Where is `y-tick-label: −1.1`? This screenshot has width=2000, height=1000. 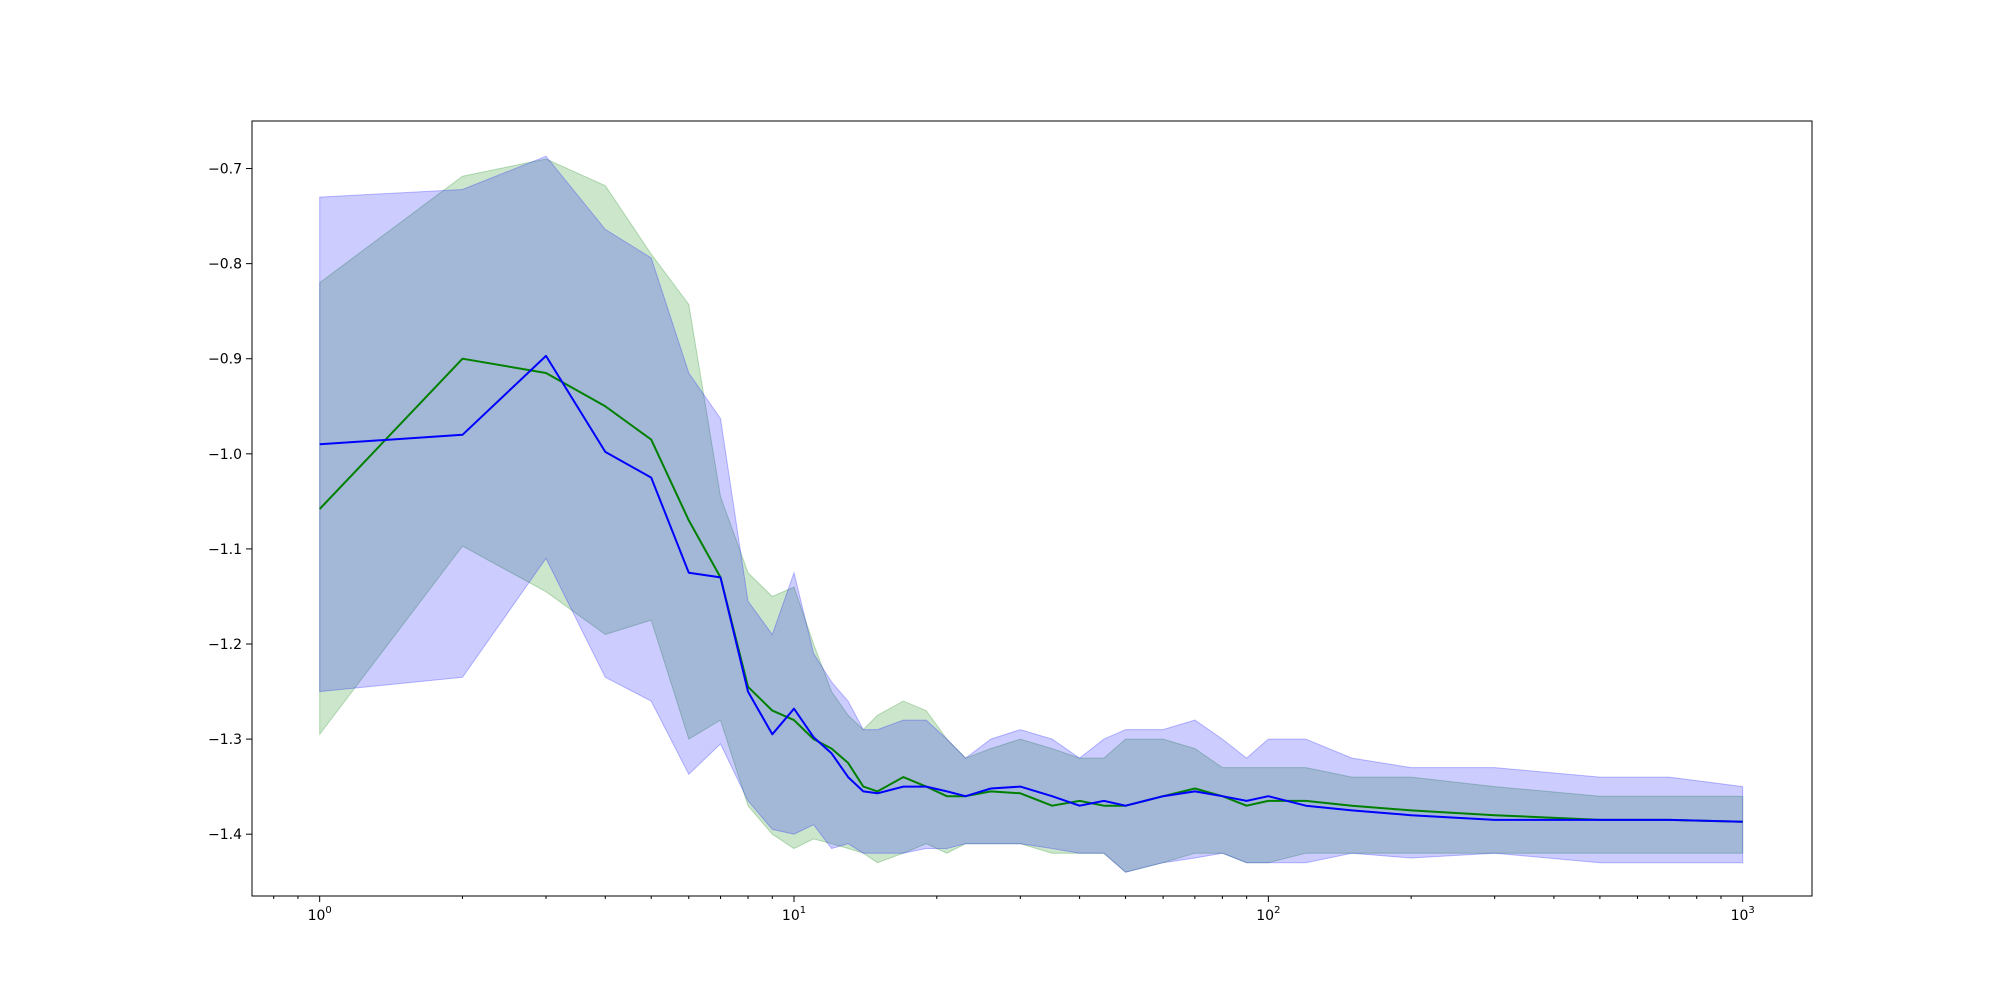
y-tick-label: −1.1 is located at coordinates (225, 550).